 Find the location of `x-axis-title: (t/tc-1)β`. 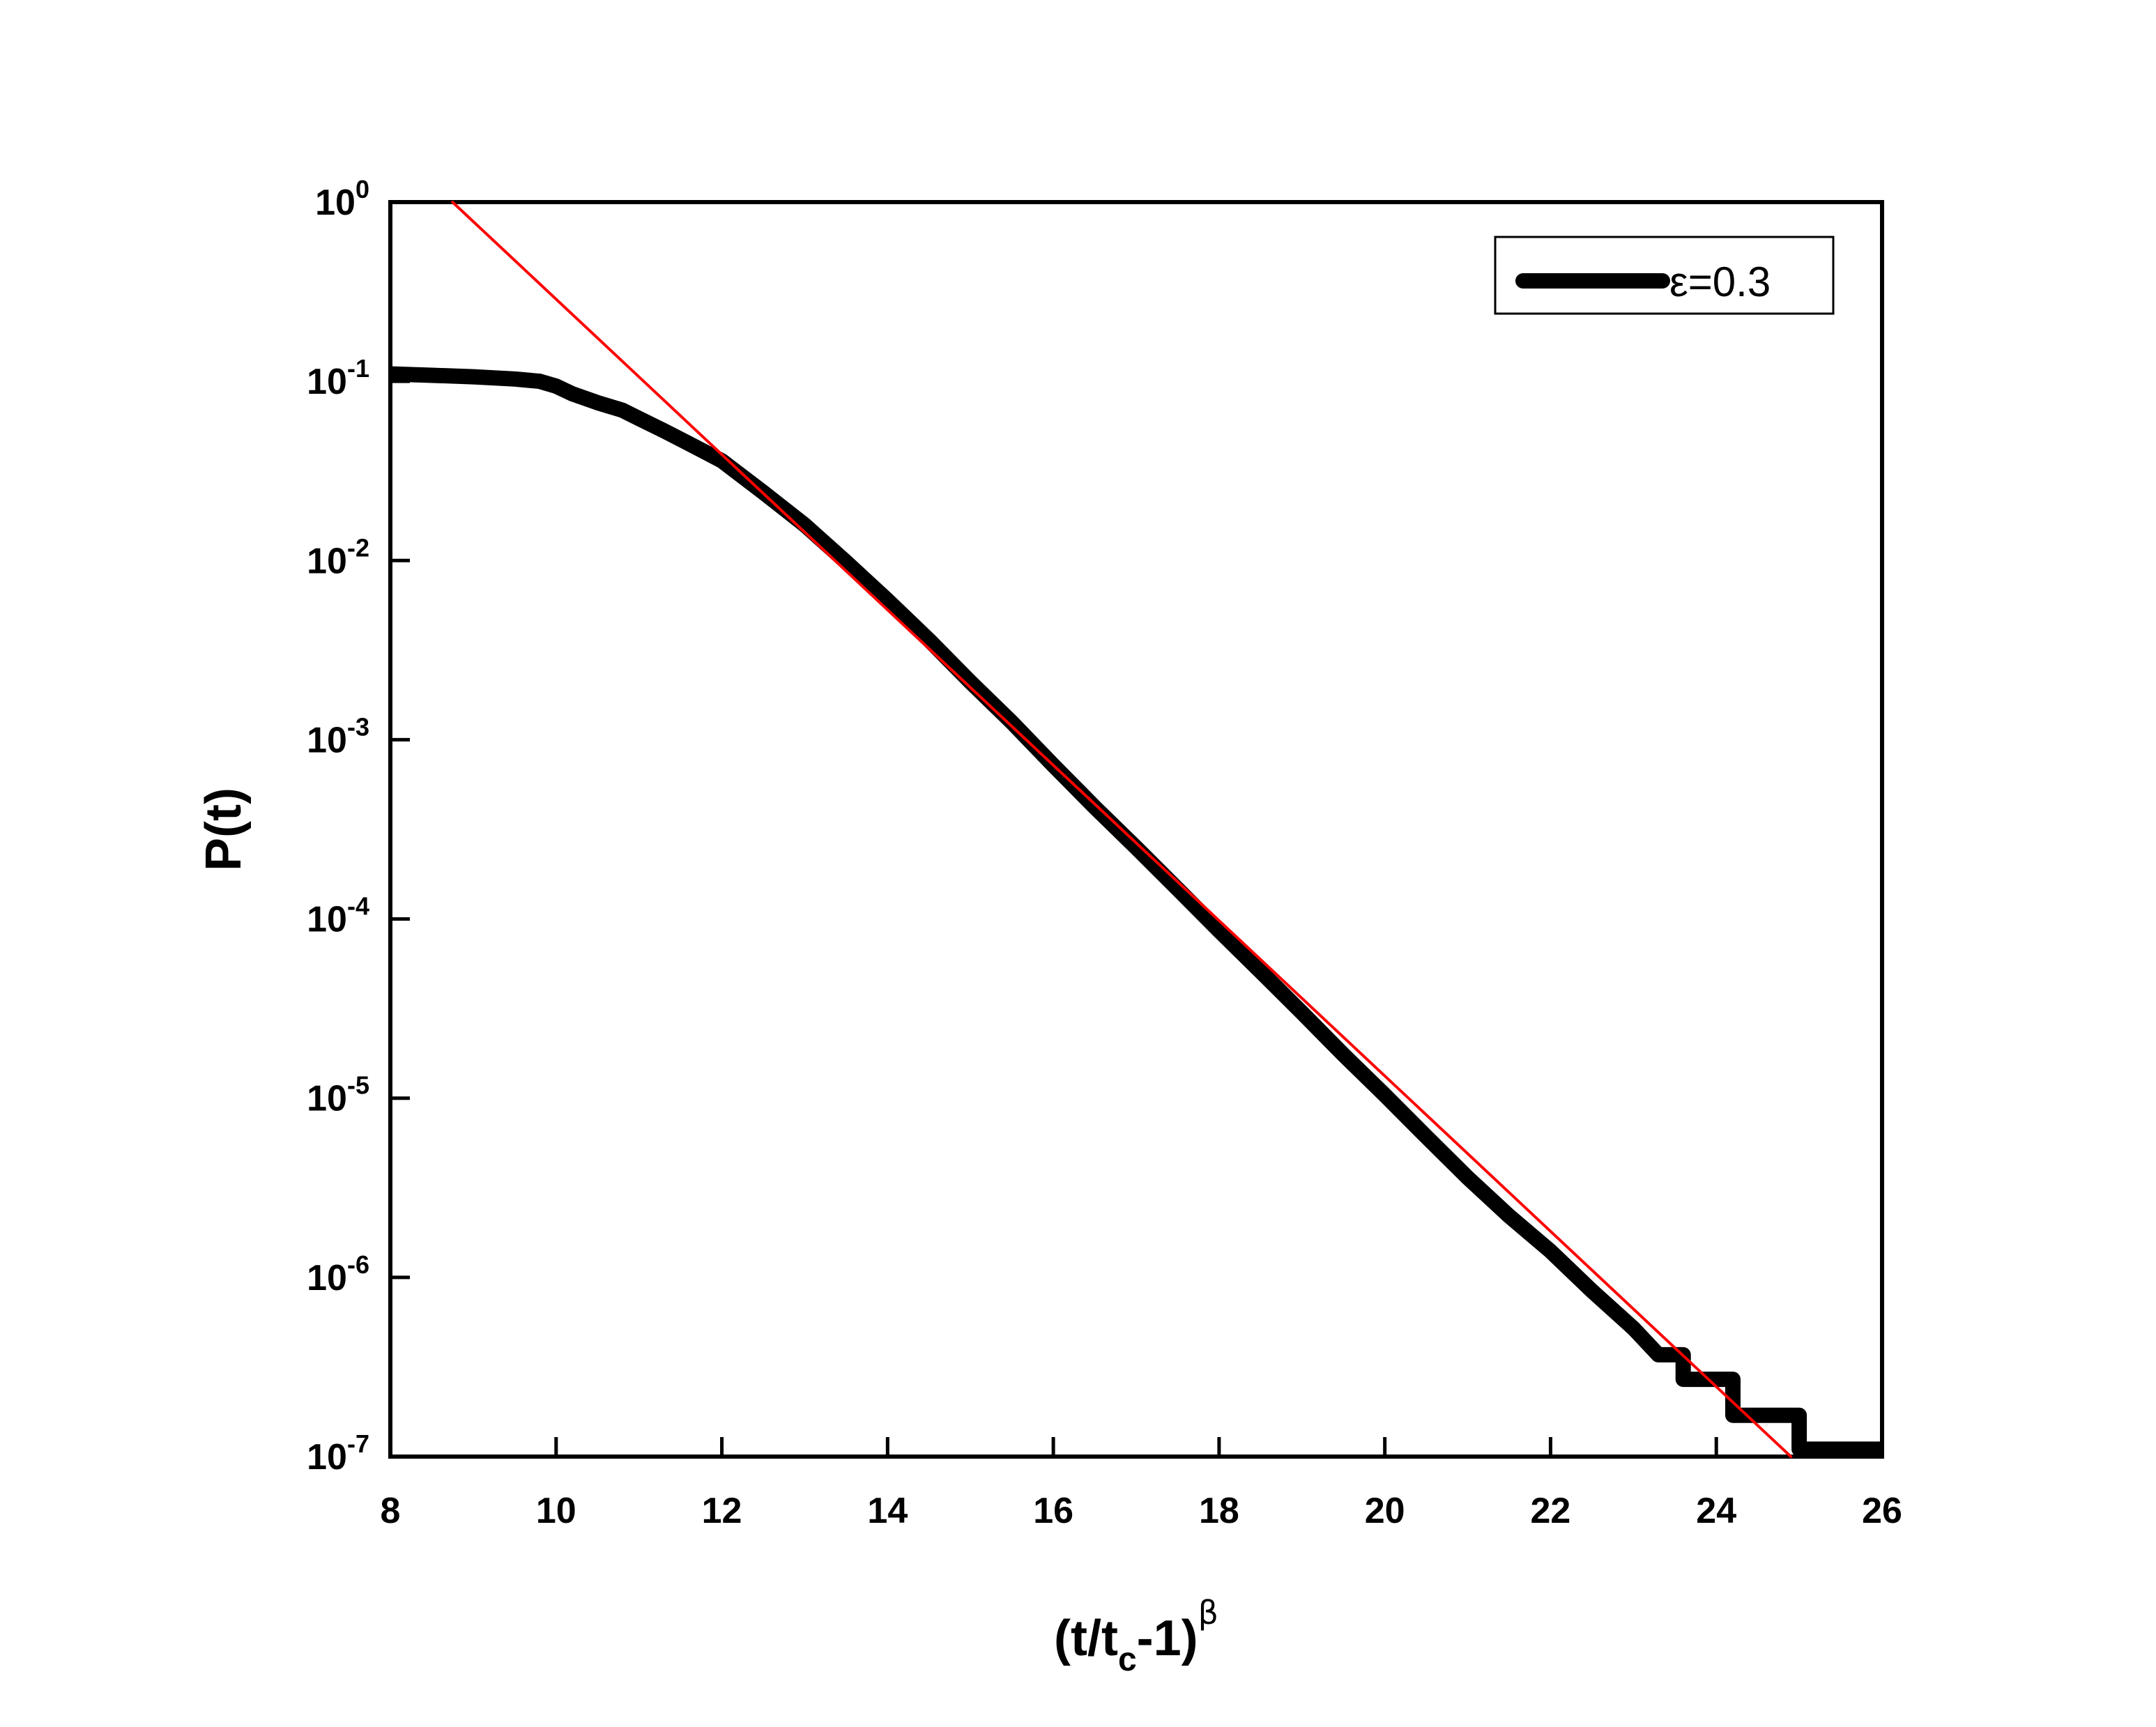

x-axis-title: (t/tc-1)β is located at coordinates (1136, 1636).